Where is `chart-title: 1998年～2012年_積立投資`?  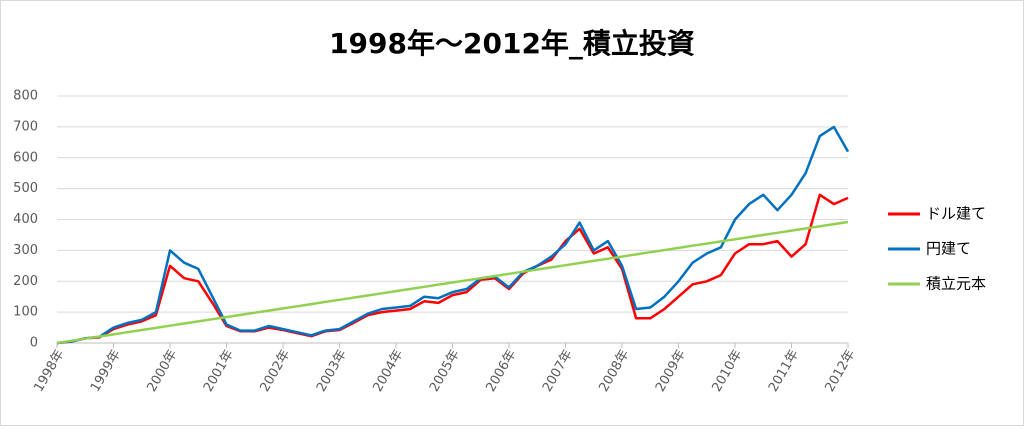 chart-title: 1998年～2012年_積立投資 is located at coordinates (512, 43).